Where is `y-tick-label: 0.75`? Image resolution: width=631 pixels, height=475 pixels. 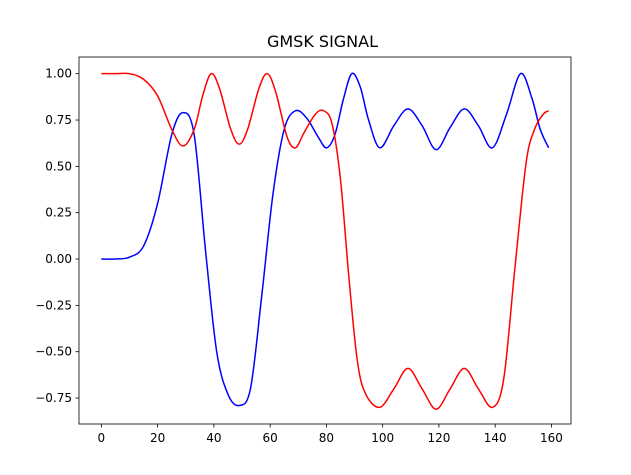 y-tick-label: 0.75 is located at coordinates (58, 120).